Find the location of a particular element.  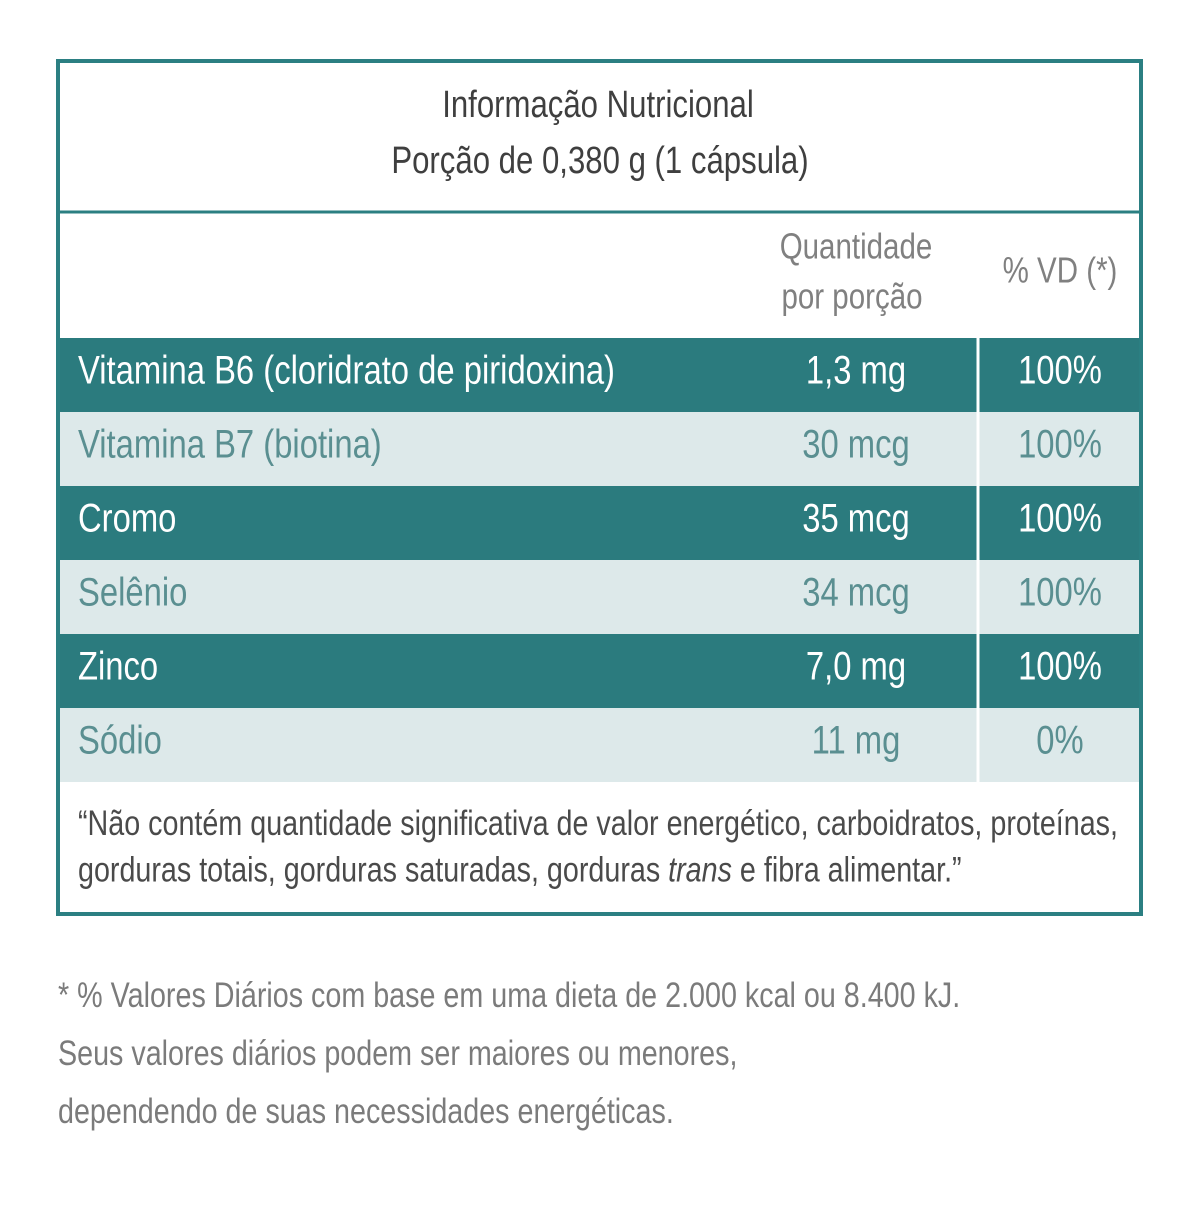

nutrient-name: Vitamina B7 (biotina) is located at coordinates (230, 443).